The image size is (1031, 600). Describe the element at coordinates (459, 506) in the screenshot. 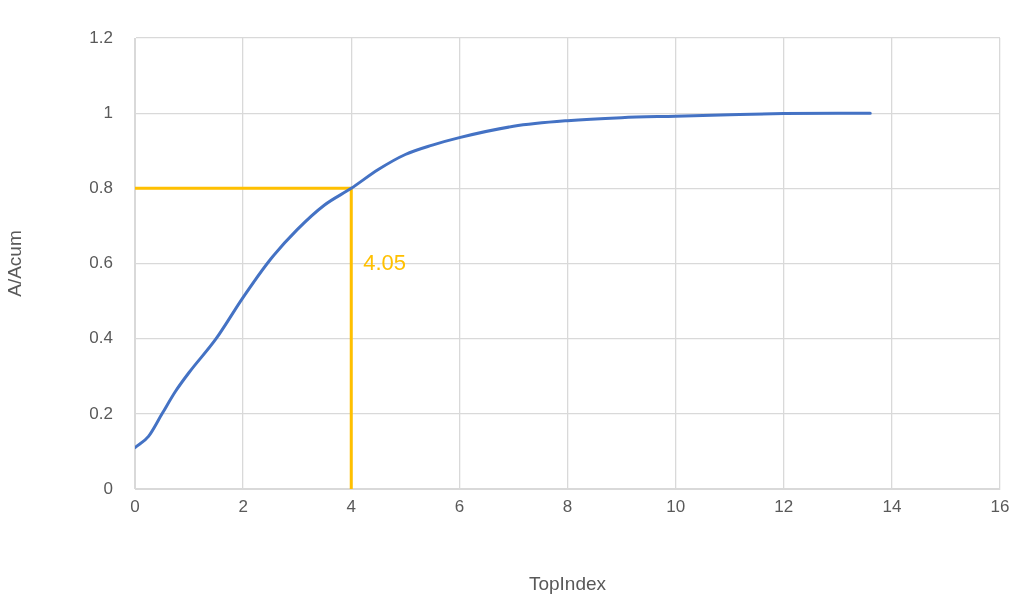

I see `x-tick-label: 6` at that location.